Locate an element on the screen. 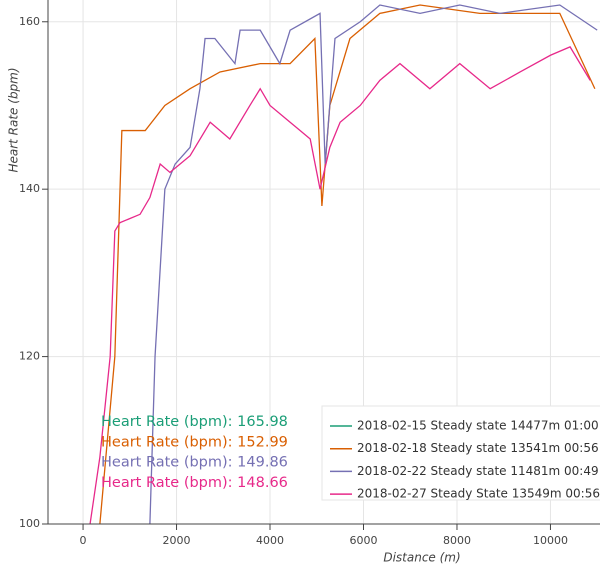 The height and width of the screenshot is (570, 600). annotation: Heart Rate (bpm): 149.86 is located at coordinates (194, 463).